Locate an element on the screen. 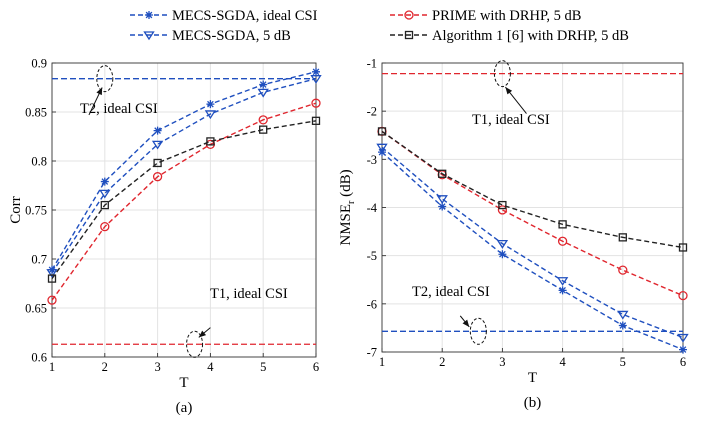  legend-item-mecs_5db: MECS-SGDA, 5 dB is located at coordinates (210, 36).